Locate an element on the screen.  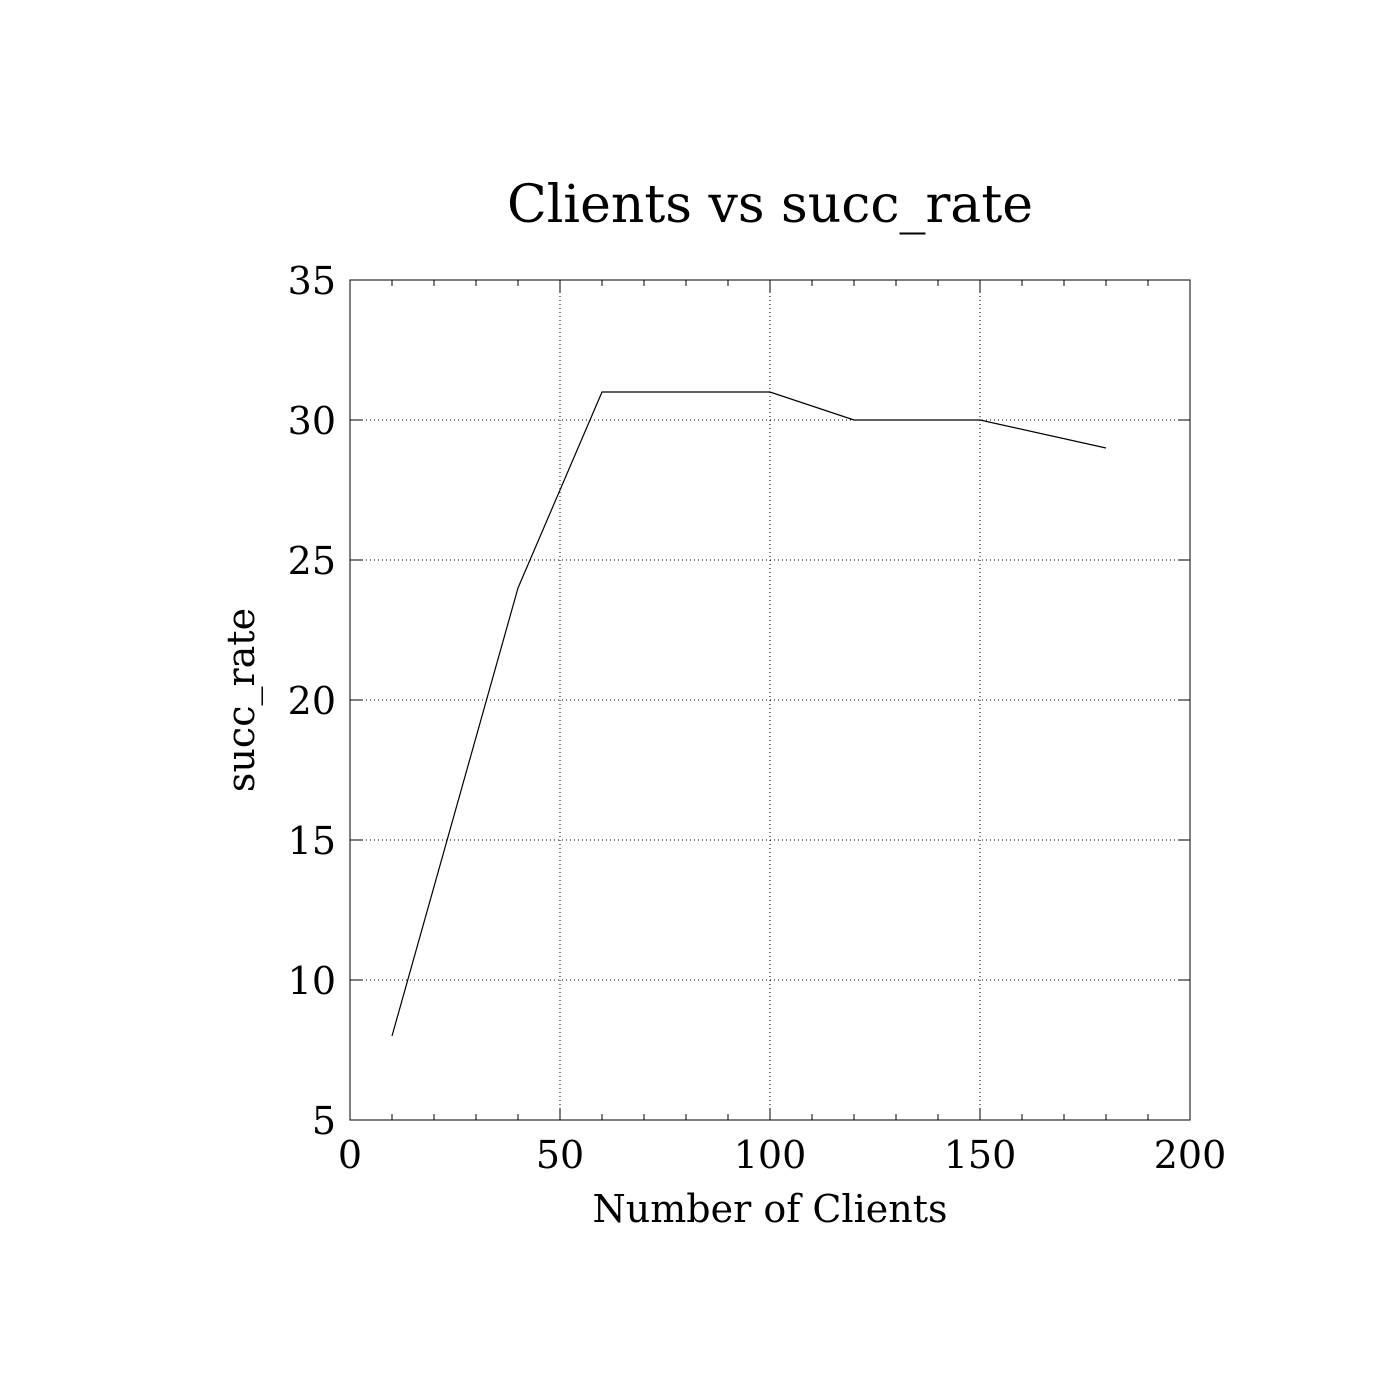
x-tick-label: 200 is located at coordinates (1190, 1155).